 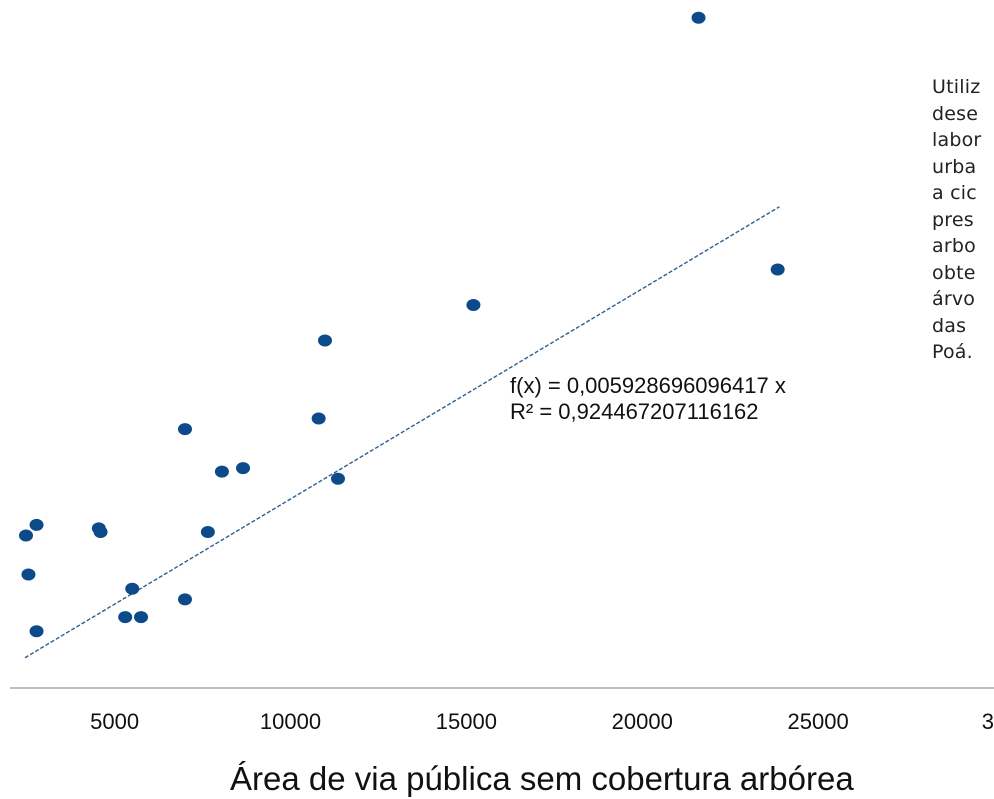 I want to click on side-line: arbo, so click(x=954, y=246).